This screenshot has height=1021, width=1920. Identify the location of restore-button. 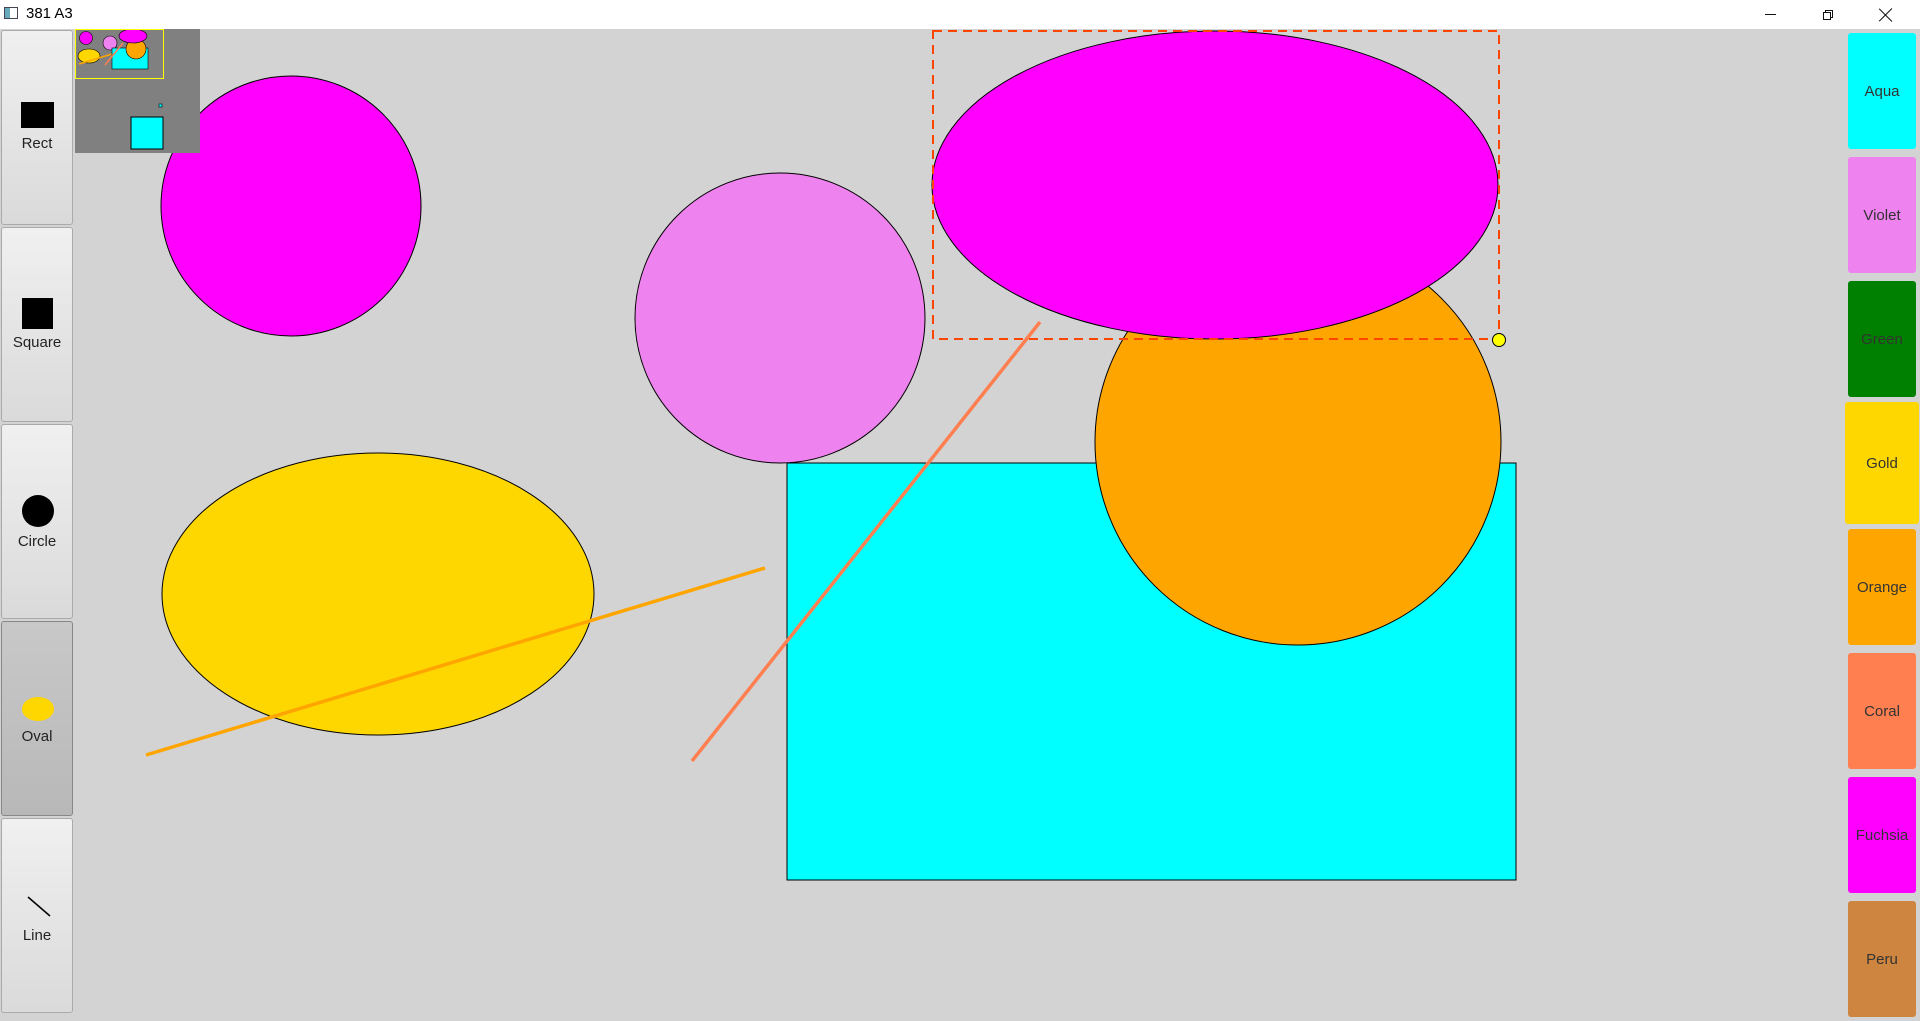
(1828, 14).